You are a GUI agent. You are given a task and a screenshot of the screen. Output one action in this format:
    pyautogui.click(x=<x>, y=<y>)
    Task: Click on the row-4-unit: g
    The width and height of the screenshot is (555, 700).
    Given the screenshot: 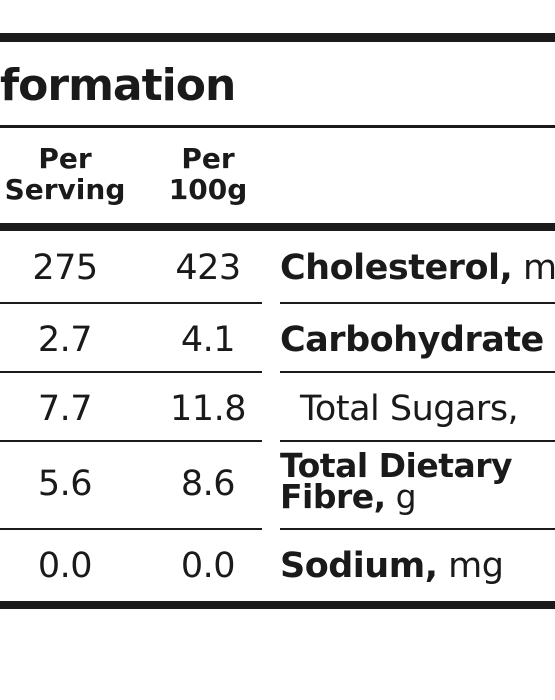 What is the action you would take?
    pyautogui.click(x=406, y=496)
    